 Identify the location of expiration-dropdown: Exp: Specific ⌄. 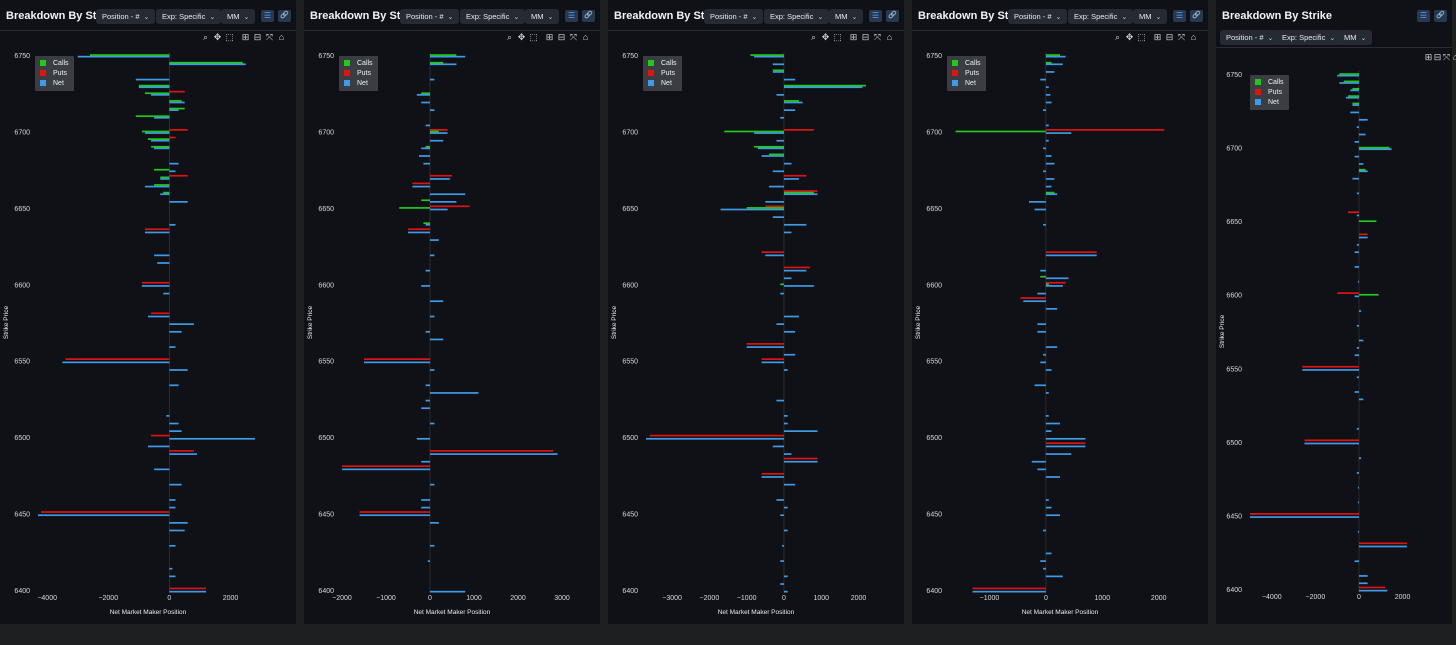
(1101, 16).